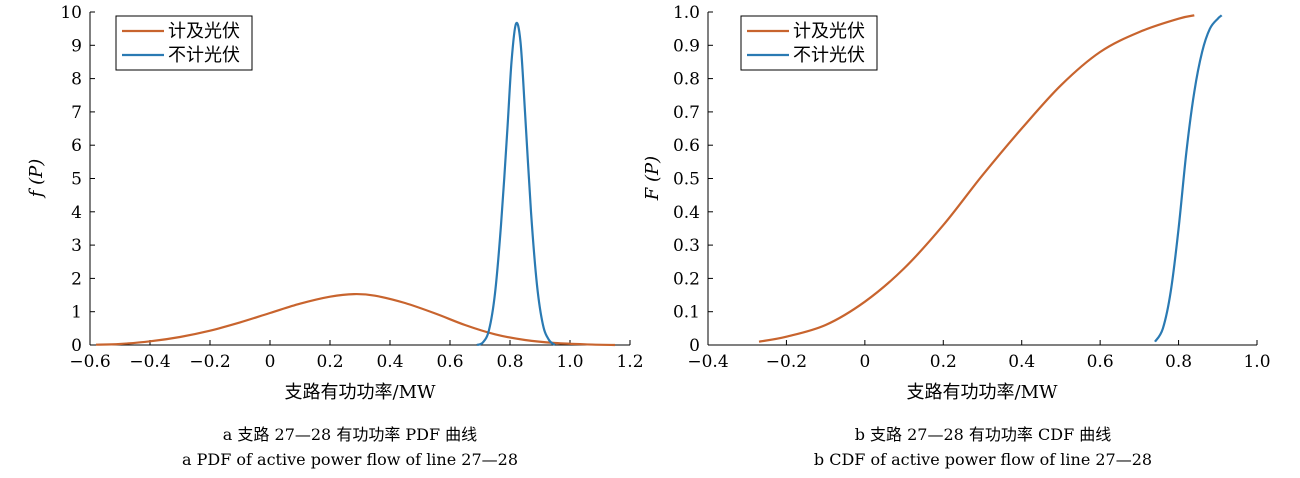 The width and height of the screenshot is (1300, 478). Describe the element at coordinates (76, 146) in the screenshot. I see `y-tick-label: 6` at that location.